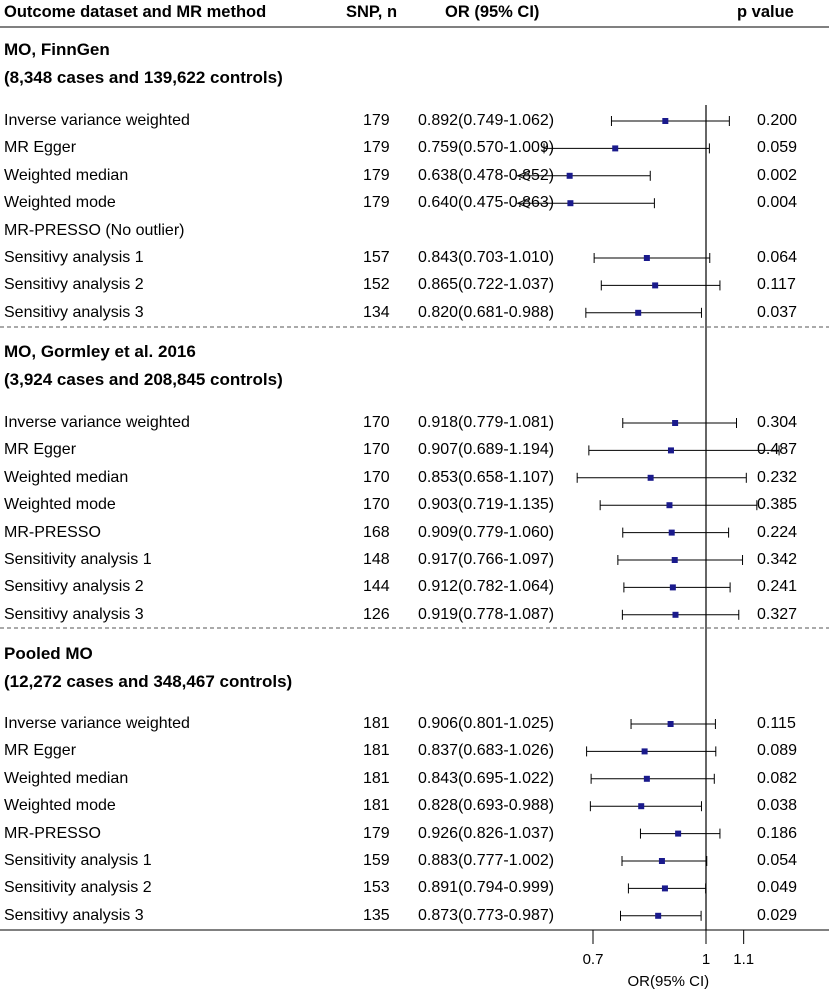  I want to click on row-p-value: 0.304, so click(777, 422).